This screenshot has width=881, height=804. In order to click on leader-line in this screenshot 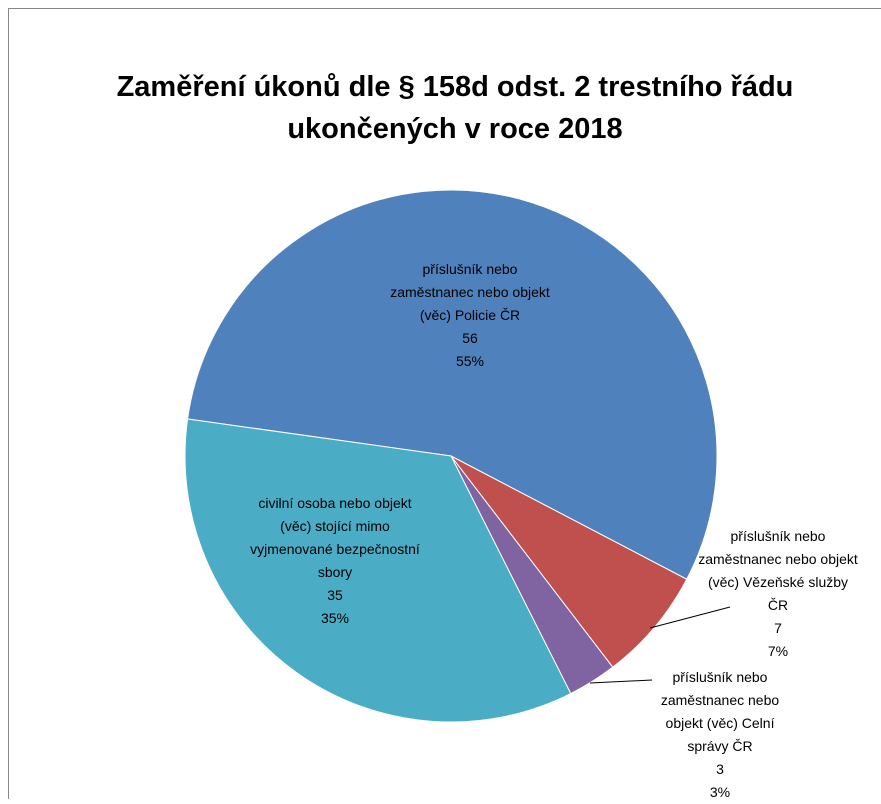, I will do `click(621, 681)`.